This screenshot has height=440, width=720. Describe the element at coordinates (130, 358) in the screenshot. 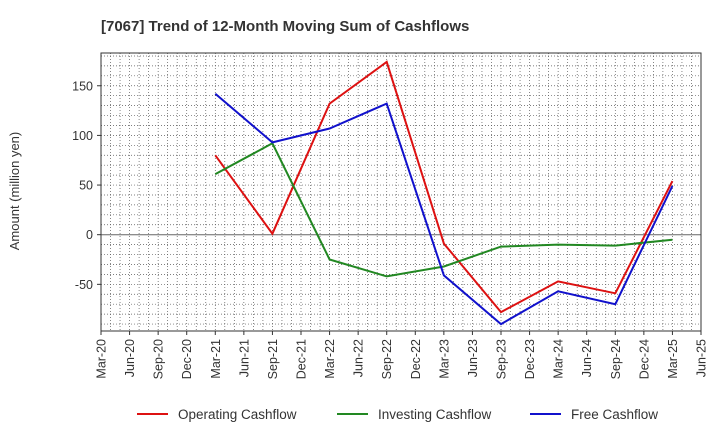

I see `x-tick-label: Jun-20` at that location.